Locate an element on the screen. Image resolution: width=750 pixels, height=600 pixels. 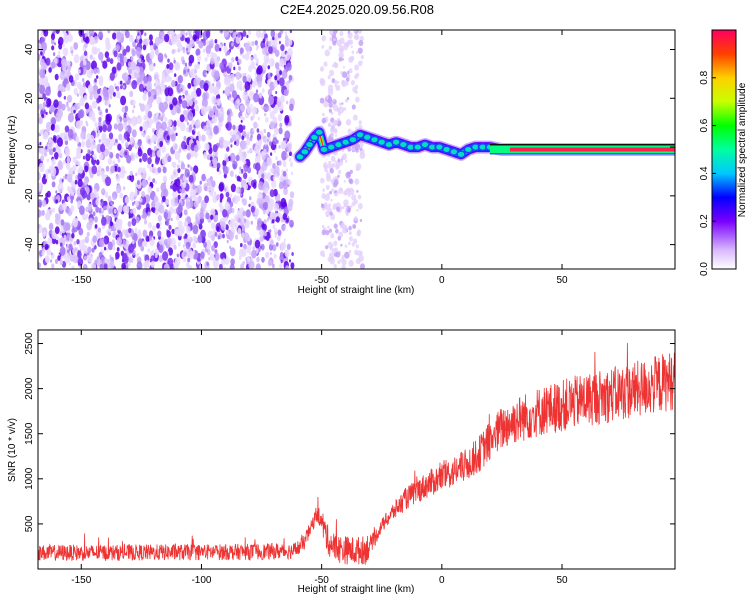
y-tick-label: 0 is located at coordinates (29, 147).